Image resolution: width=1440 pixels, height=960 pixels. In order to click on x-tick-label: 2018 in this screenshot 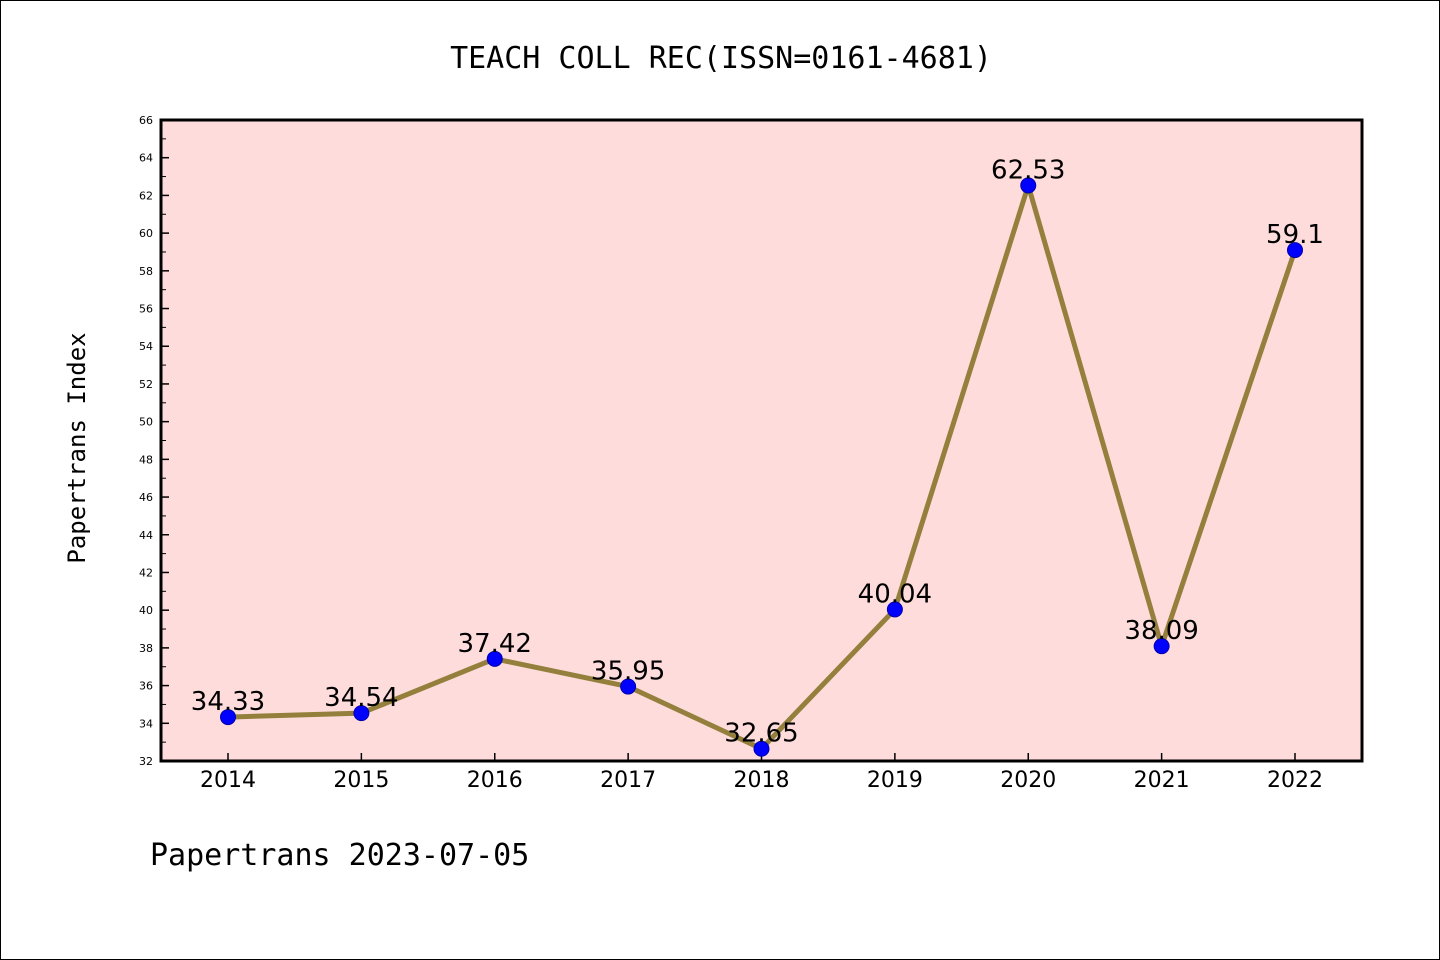, I will do `click(762, 780)`.